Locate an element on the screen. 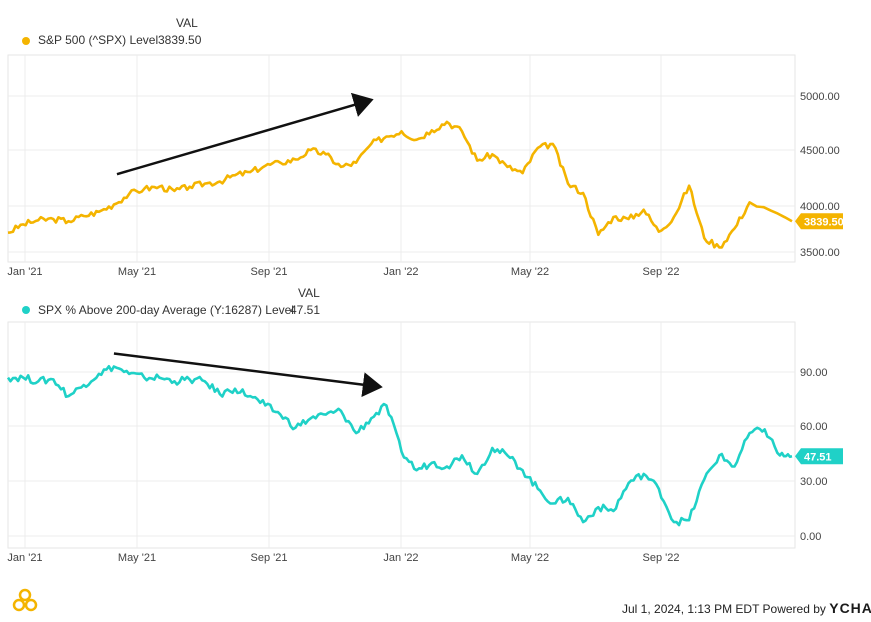 The height and width of the screenshot is (622, 871). footer-timestamp: Jul 1, 2024, 1:13 PM EDT Powered by is located at coordinates (724, 609).